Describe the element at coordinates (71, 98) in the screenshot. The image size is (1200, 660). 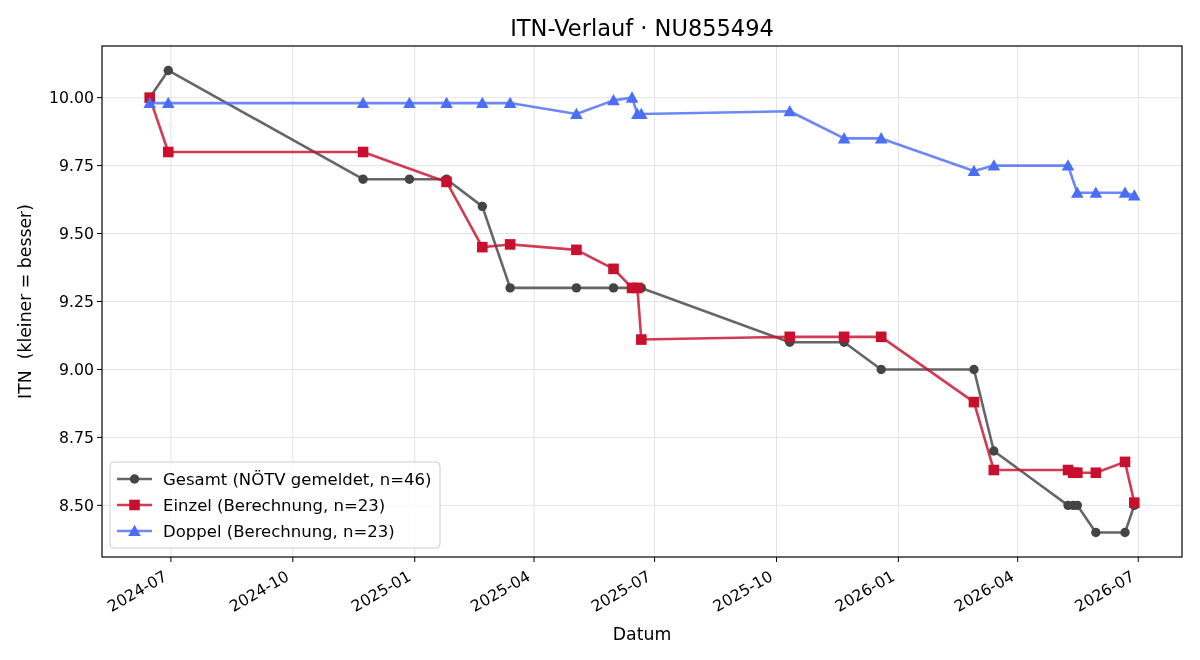
I see `y-tick-label: 10.00` at that location.